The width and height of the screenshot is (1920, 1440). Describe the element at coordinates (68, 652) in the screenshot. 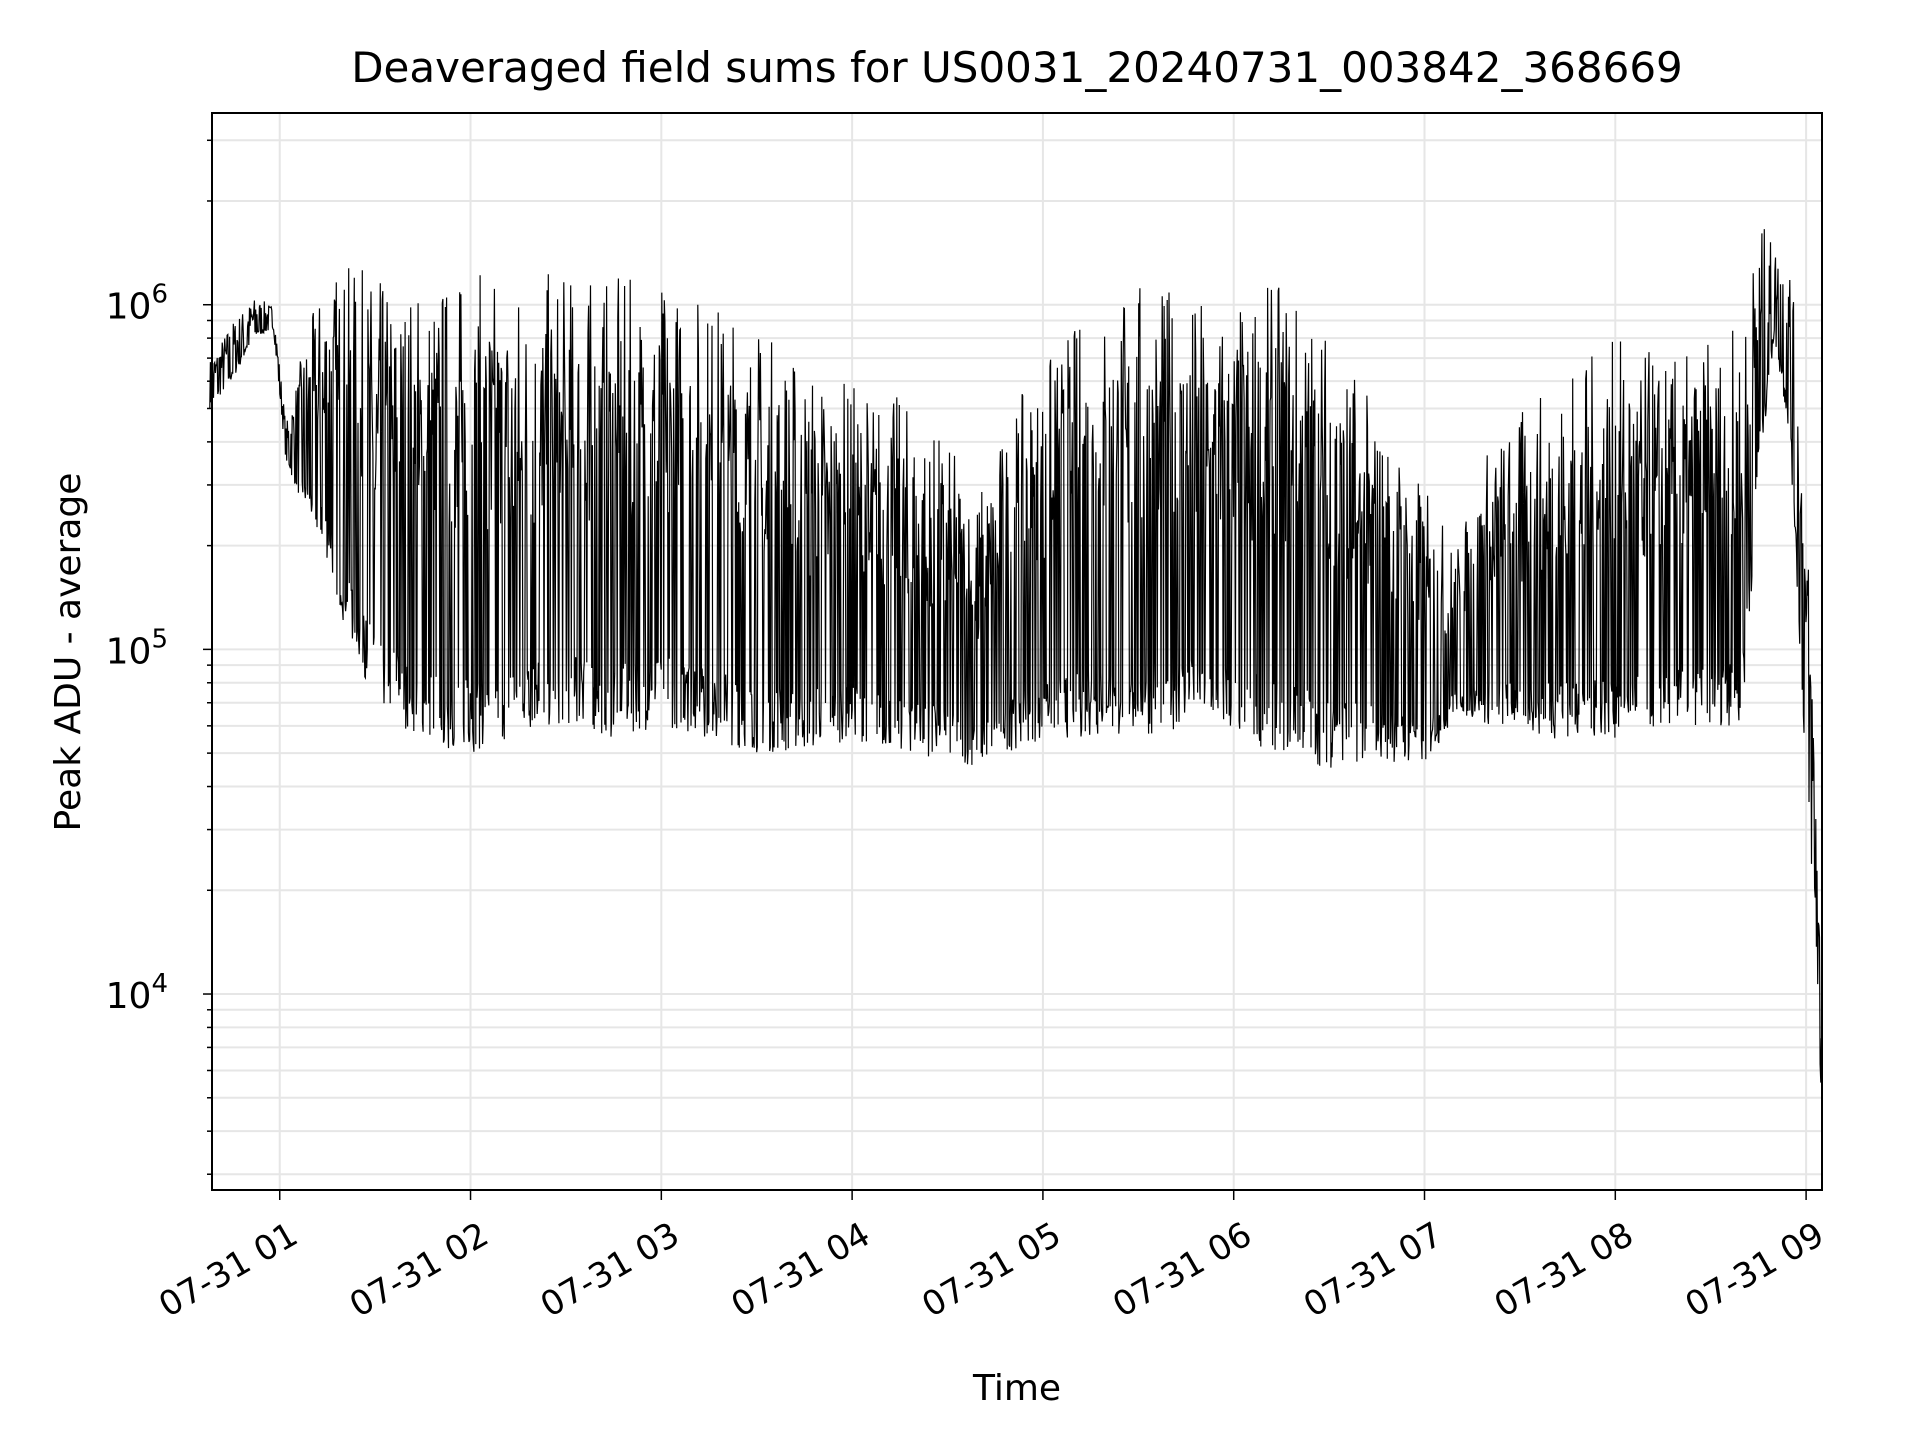

I see `y-axis-label: Peak ADU - average` at that location.